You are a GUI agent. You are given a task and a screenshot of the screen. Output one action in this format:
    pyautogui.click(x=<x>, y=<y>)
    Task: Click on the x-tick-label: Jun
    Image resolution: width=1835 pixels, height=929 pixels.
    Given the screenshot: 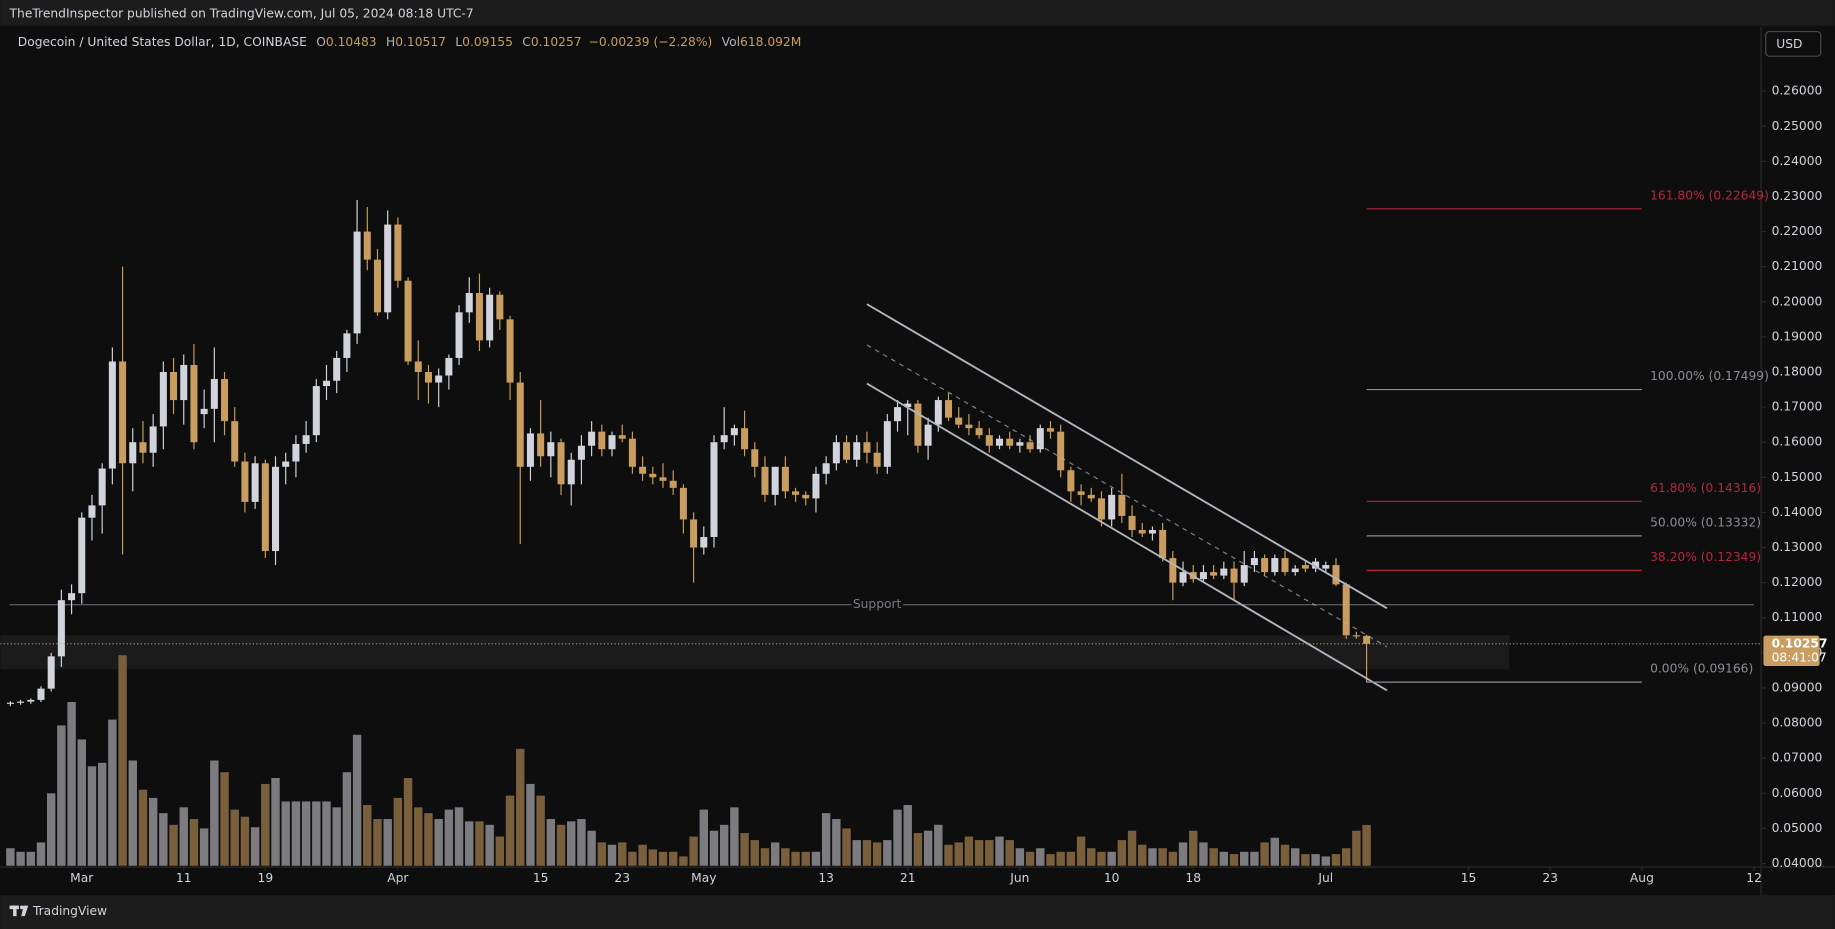 What is the action you would take?
    pyautogui.click(x=1019, y=878)
    